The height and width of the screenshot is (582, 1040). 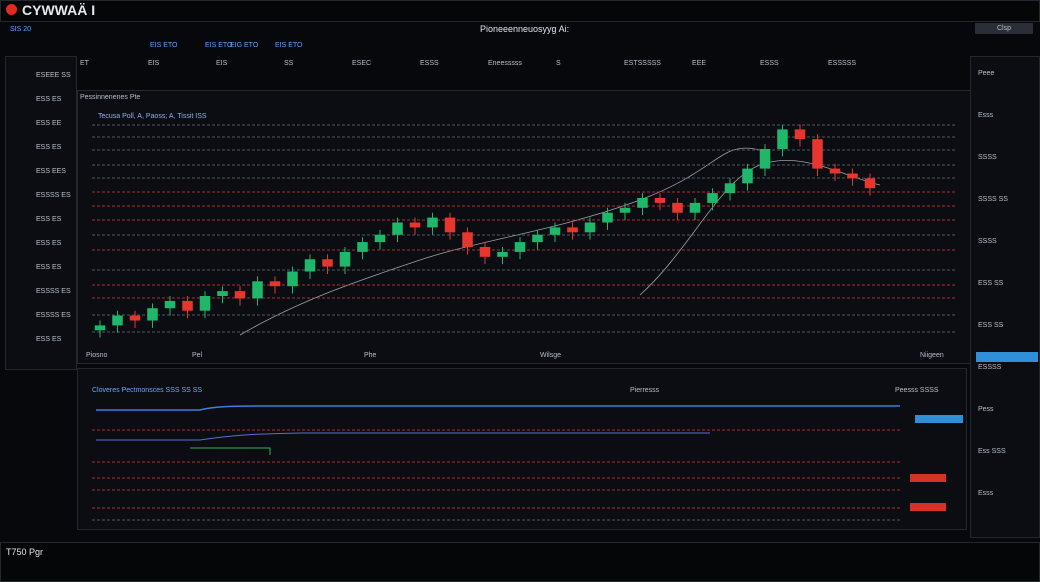 What do you see at coordinates (520, 562) in the screenshot?
I see `status-bar` at bounding box center [520, 562].